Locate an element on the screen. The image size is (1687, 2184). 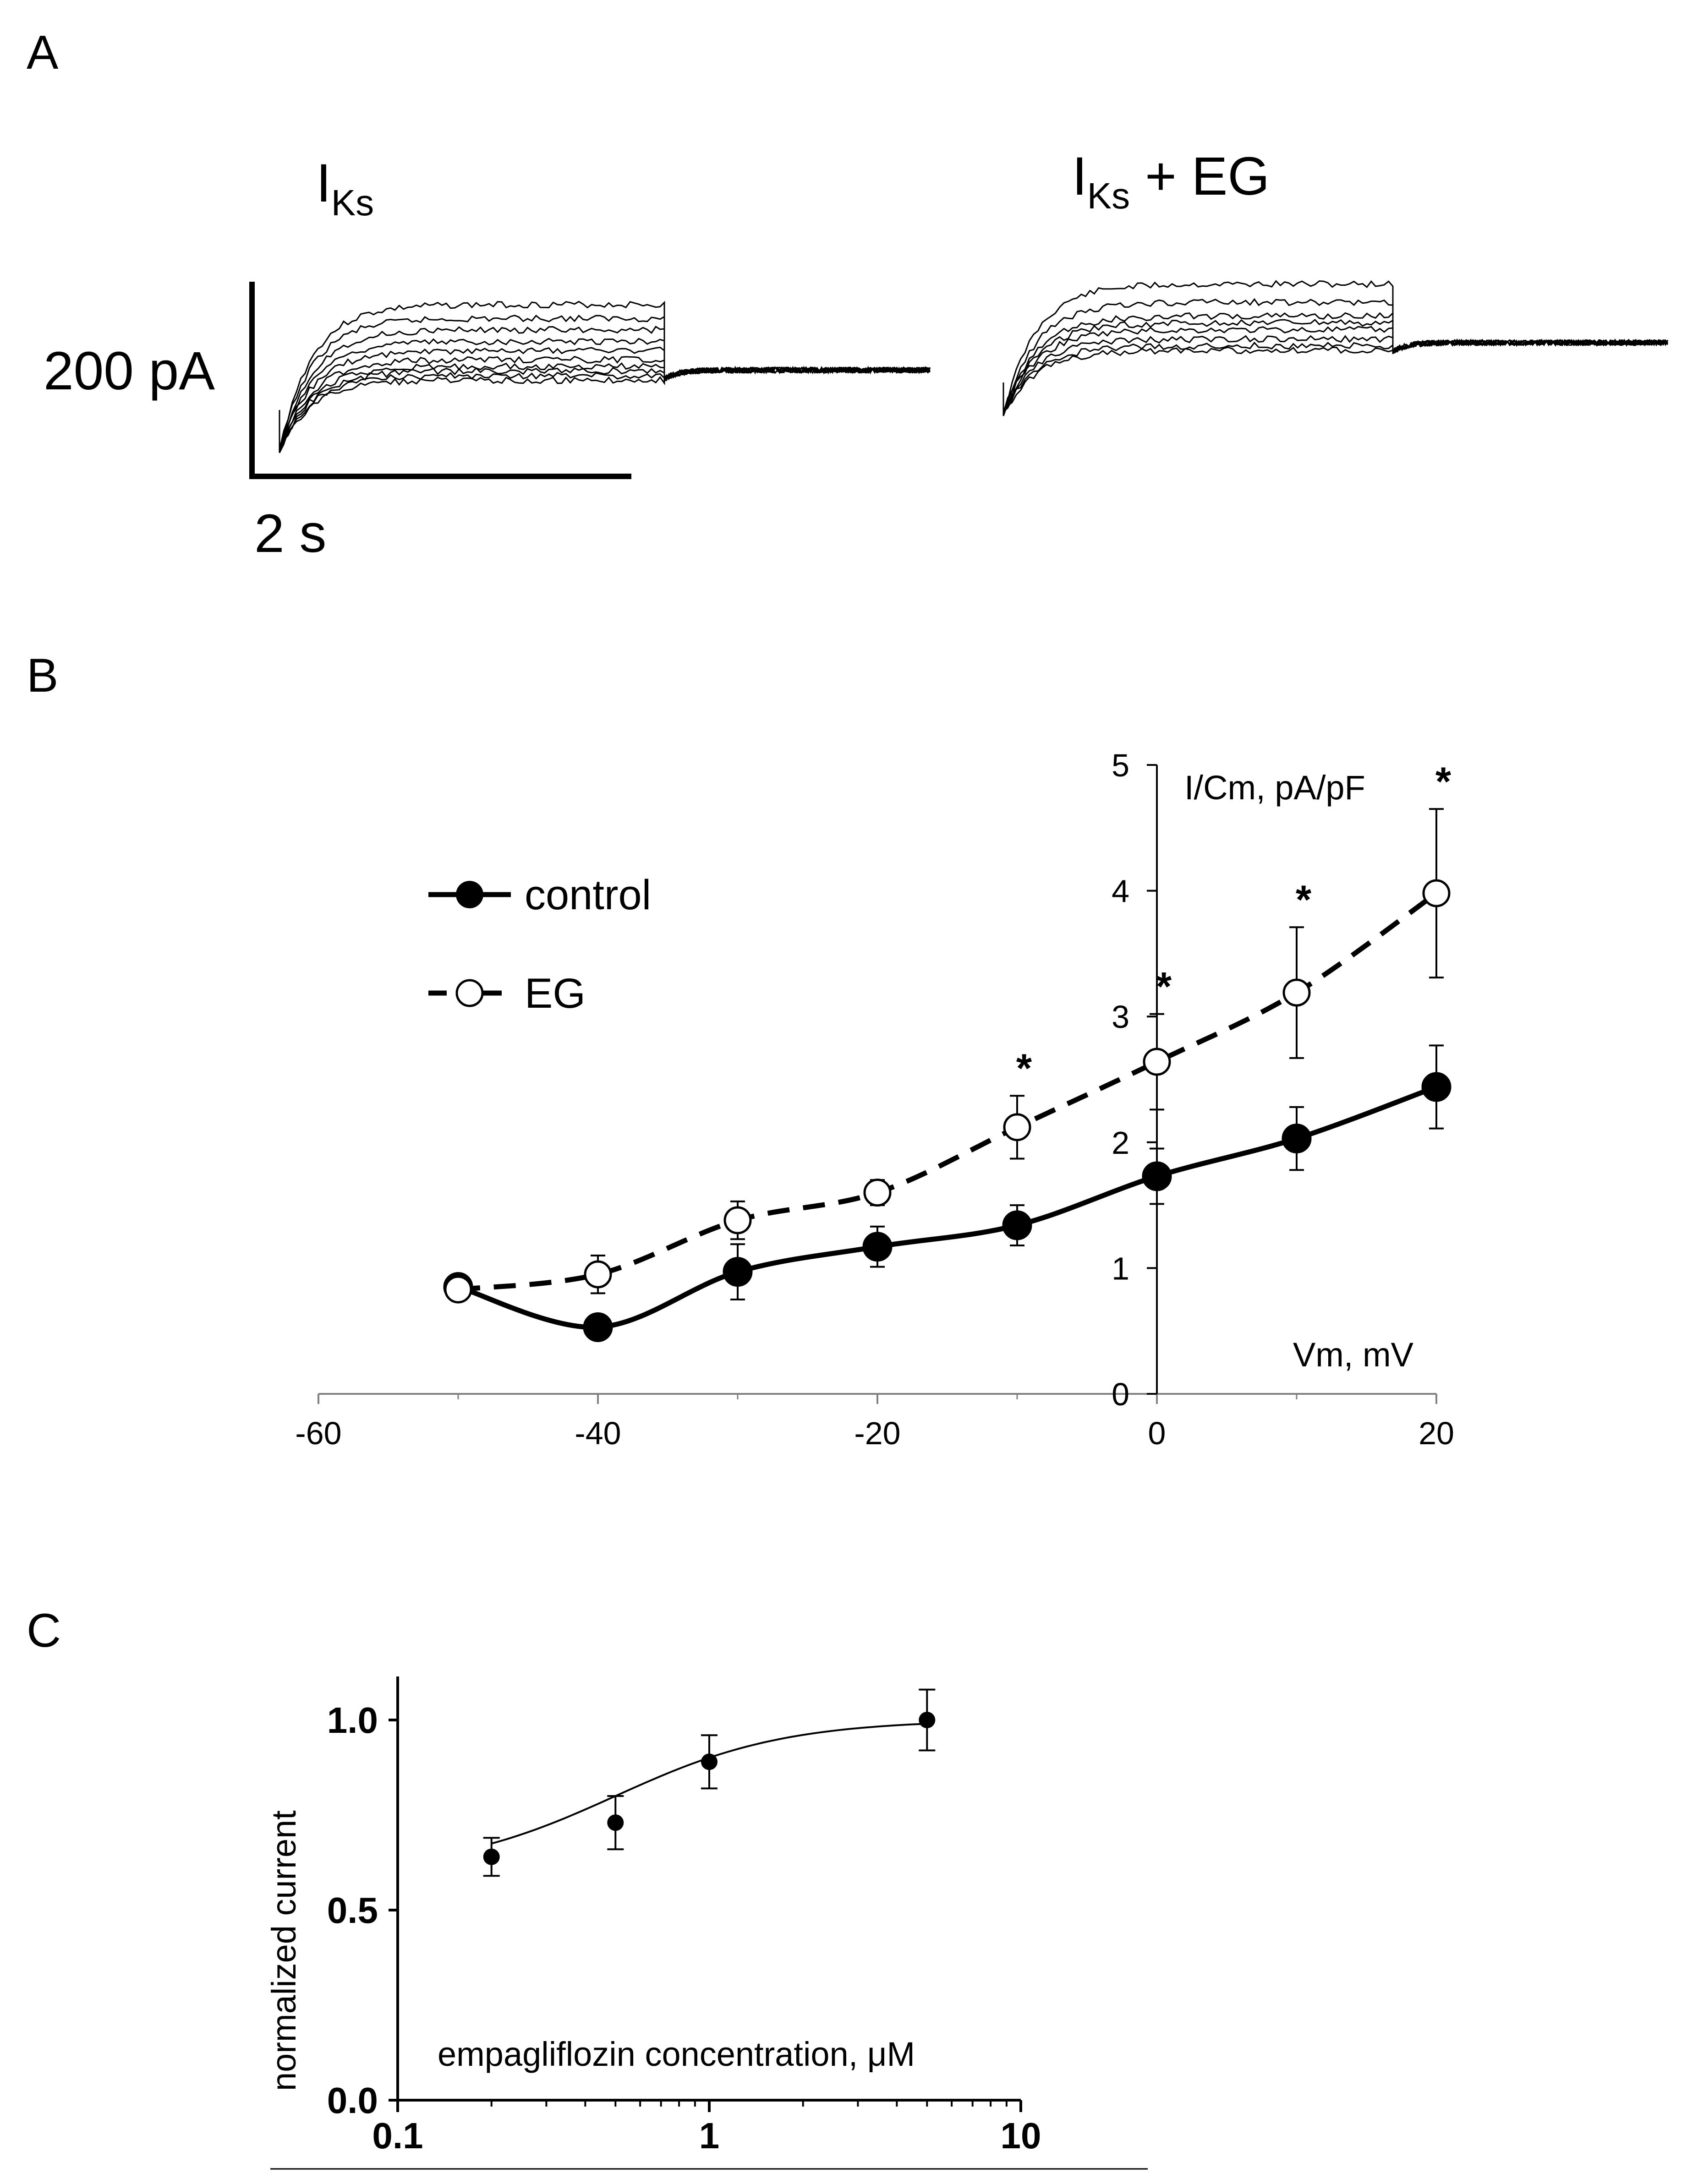
current-traces-eg is located at coordinates (1335, 348).